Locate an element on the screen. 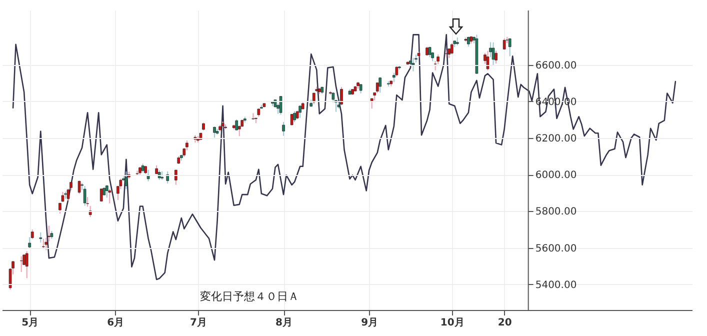  text: 変化日予想４０日Ａ is located at coordinates (249, 296).